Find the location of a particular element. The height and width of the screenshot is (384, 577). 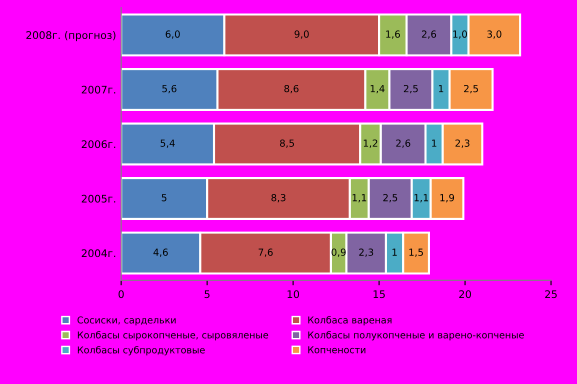

data-label: 1,4 is located at coordinates (377, 89).